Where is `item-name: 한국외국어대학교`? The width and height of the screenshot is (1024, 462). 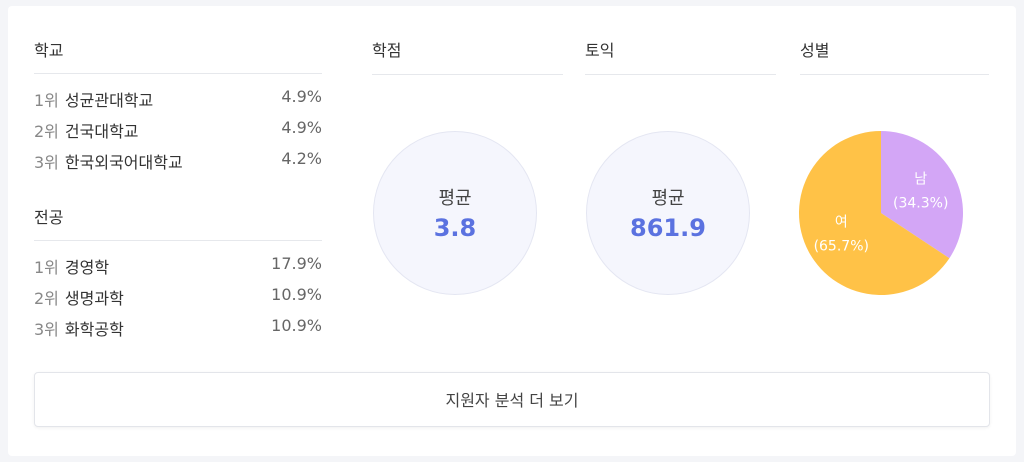
item-name: 한국외국어대학교 is located at coordinates (123, 162).